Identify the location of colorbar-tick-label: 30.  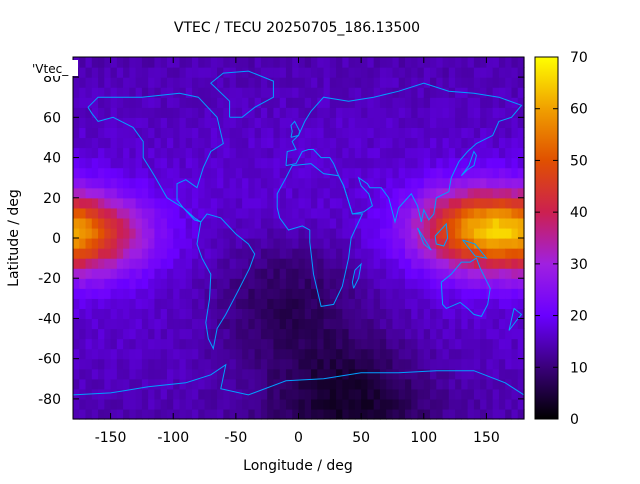
(579, 265).